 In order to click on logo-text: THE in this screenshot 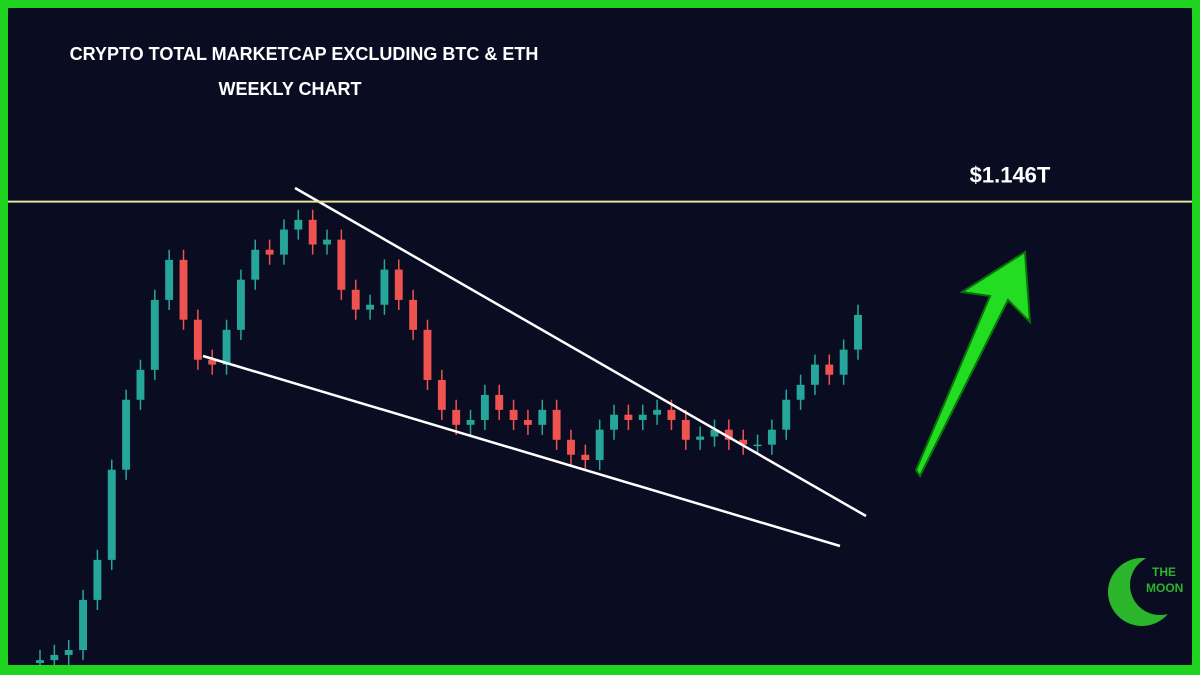, I will do `click(1164, 572)`.